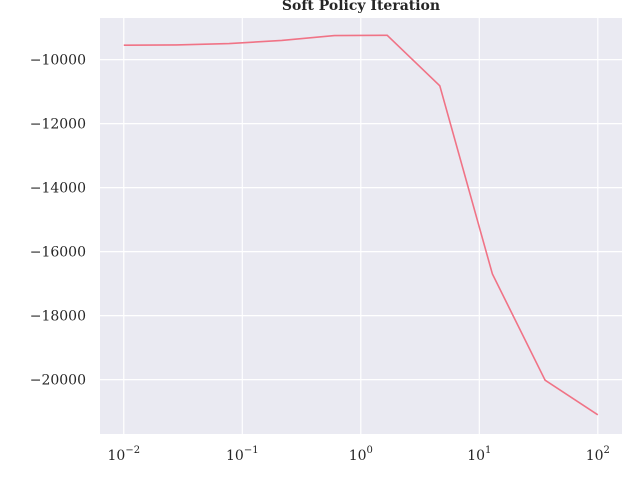 The height and width of the screenshot is (480, 640). I want to click on x-tick-label: 10¹, so click(479, 454).